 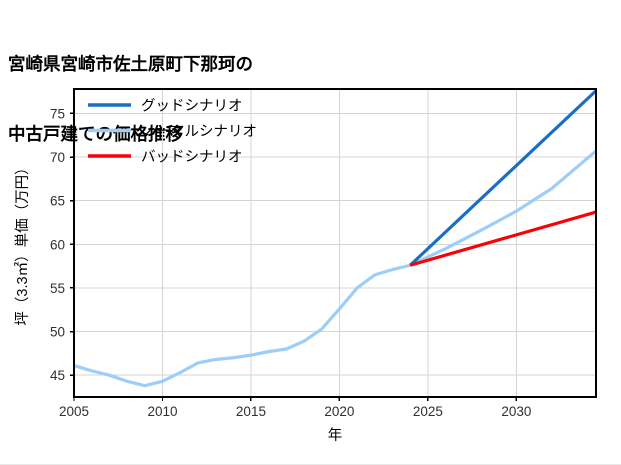 What do you see at coordinates (74, 411) in the screenshot?
I see `x-tick-label: 2005` at bounding box center [74, 411].